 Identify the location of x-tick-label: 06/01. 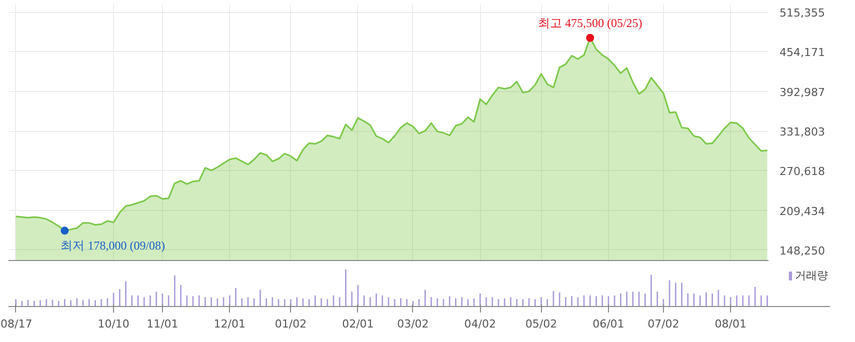
(608, 324).